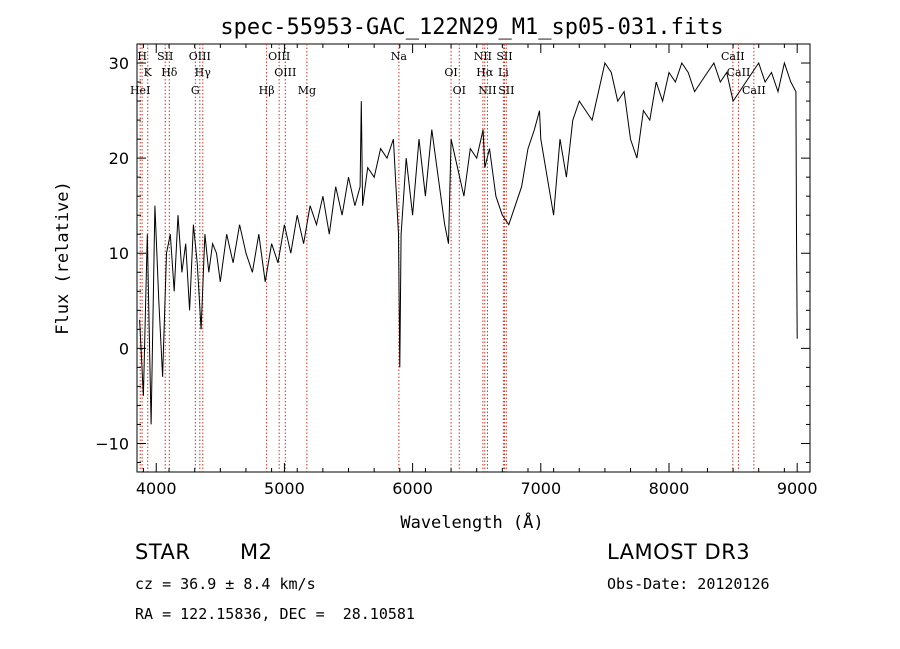 The image size is (900, 649). I want to click on line-label: Na, so click(399, 56).